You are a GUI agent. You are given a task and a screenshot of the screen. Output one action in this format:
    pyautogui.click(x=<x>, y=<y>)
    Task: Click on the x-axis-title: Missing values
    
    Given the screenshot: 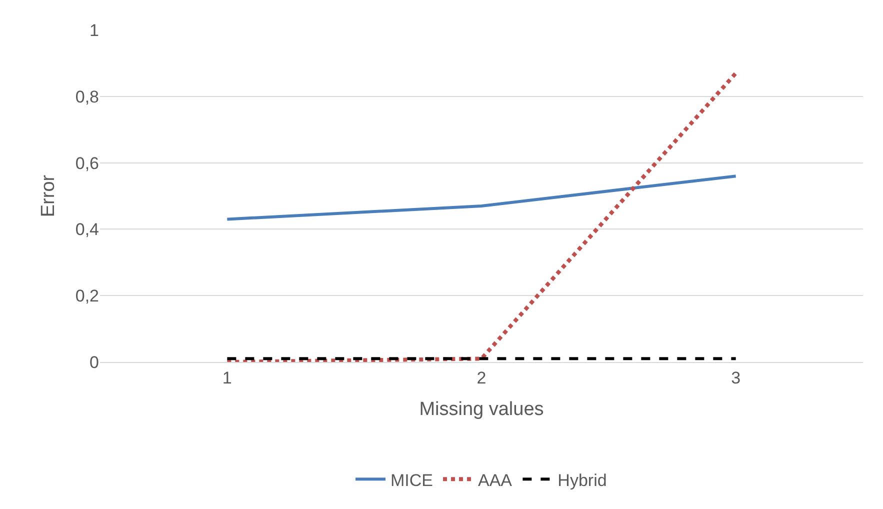 What is the action you would take?
    pyautogui.click(x=481, y=409)
    